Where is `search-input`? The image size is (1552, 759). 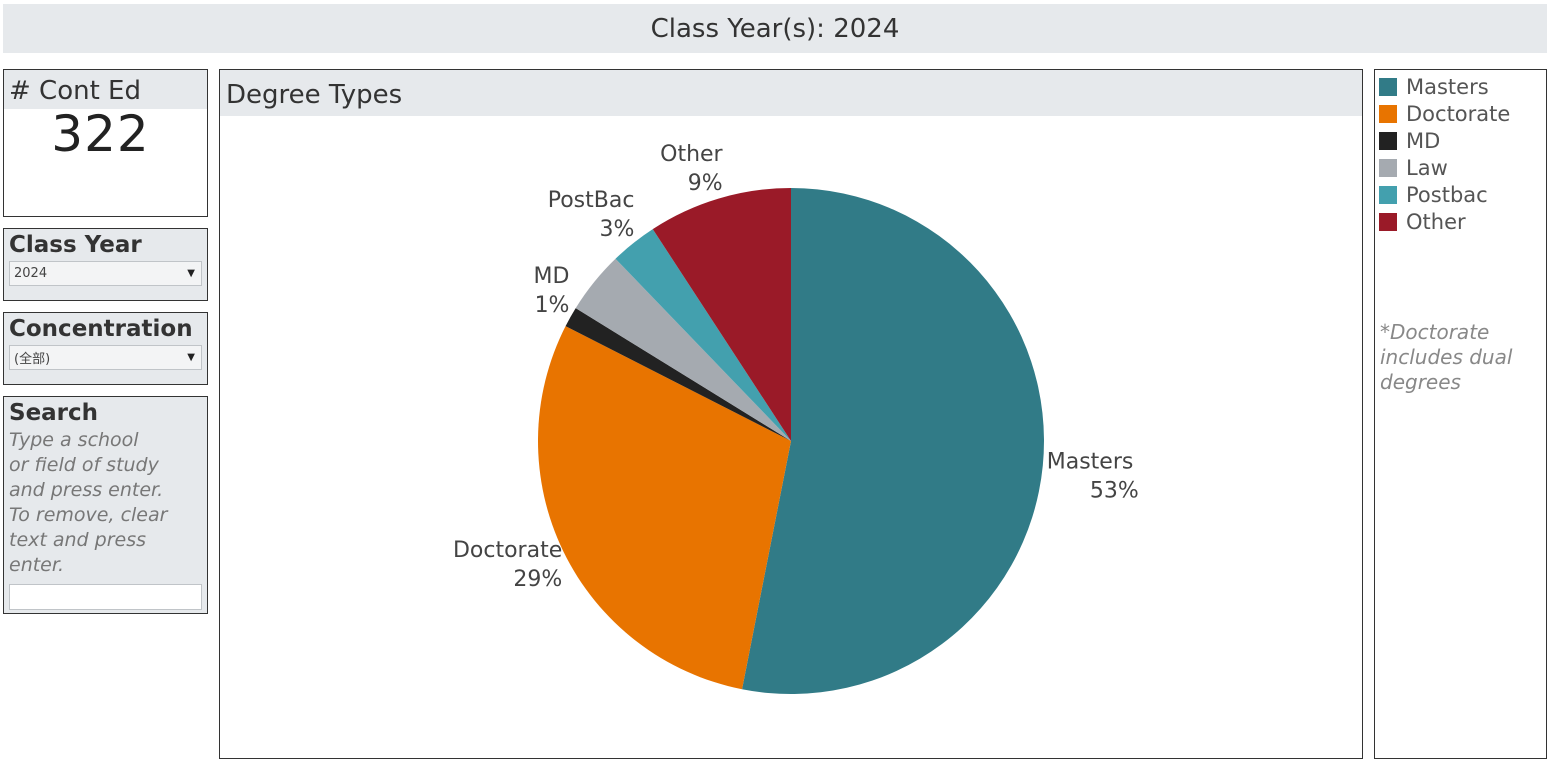 search-input is located at coordinates (105, 597).